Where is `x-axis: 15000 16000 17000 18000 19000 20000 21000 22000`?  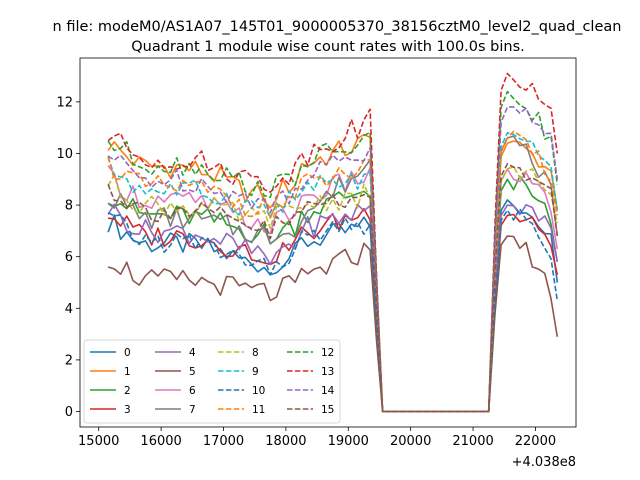
x-axis: 15000 16000 17000 18000 19000 20000 21000 22000 is located at coordinates (317, 438).